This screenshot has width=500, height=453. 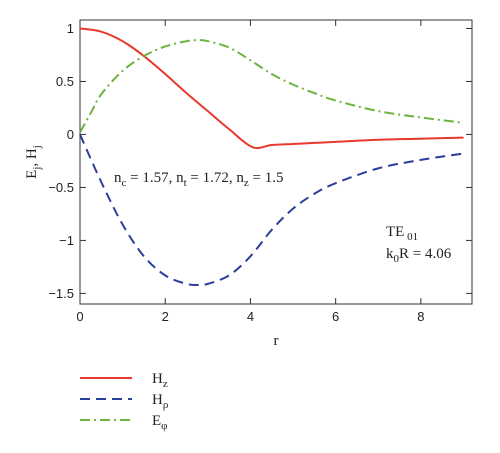 I want to click on legend-label-hz: Hz, so click(x=160, y=380).